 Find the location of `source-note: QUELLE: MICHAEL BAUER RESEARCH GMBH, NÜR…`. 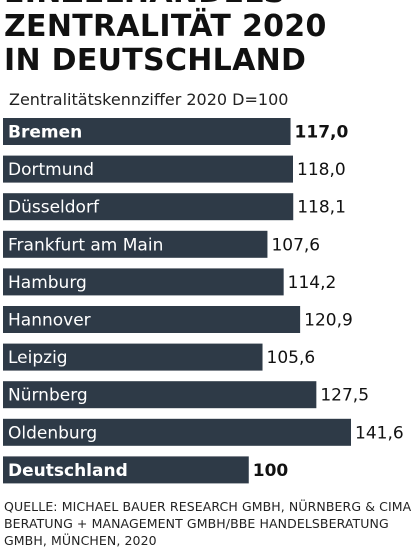

source-note: QUELLE: MICHAEL BAUER RESEARCH GMBH, NÜR… is located at coordinates (208, 523).